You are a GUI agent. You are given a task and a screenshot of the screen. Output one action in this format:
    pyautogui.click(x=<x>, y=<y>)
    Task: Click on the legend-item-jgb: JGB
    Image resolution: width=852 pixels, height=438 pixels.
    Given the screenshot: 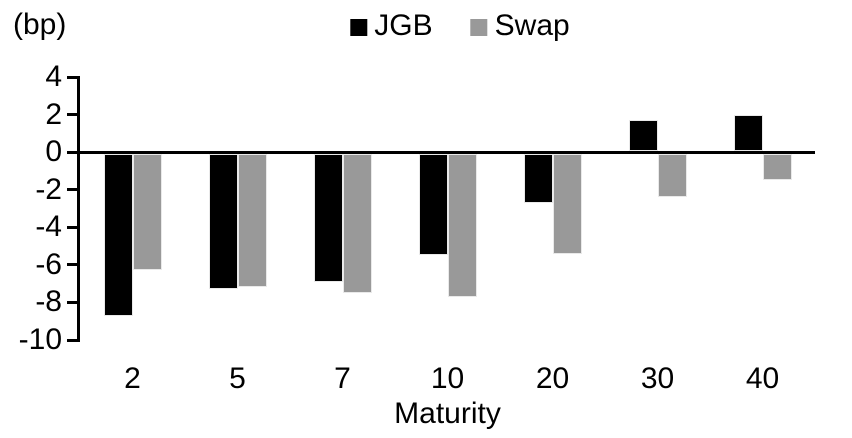 What is the action you would take?
    pyautogui.click(x=391, y=25)
    